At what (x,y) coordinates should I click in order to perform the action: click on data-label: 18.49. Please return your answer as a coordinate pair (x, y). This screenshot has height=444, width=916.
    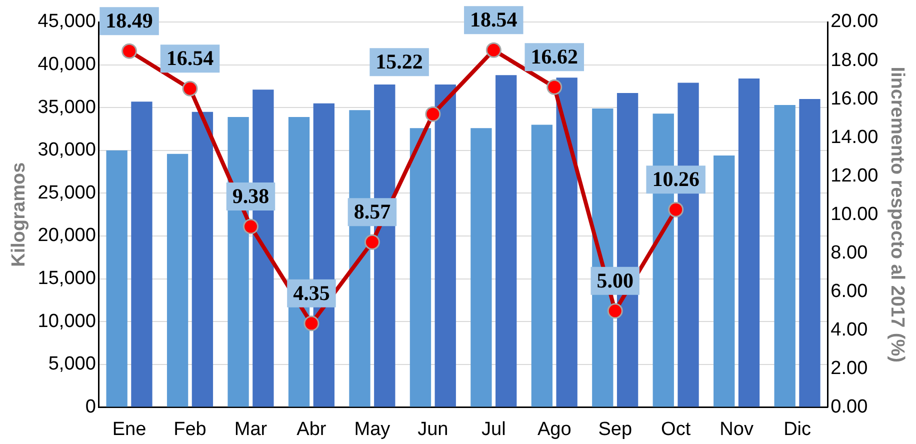
    Looking at the image, I should click on (129, 20).